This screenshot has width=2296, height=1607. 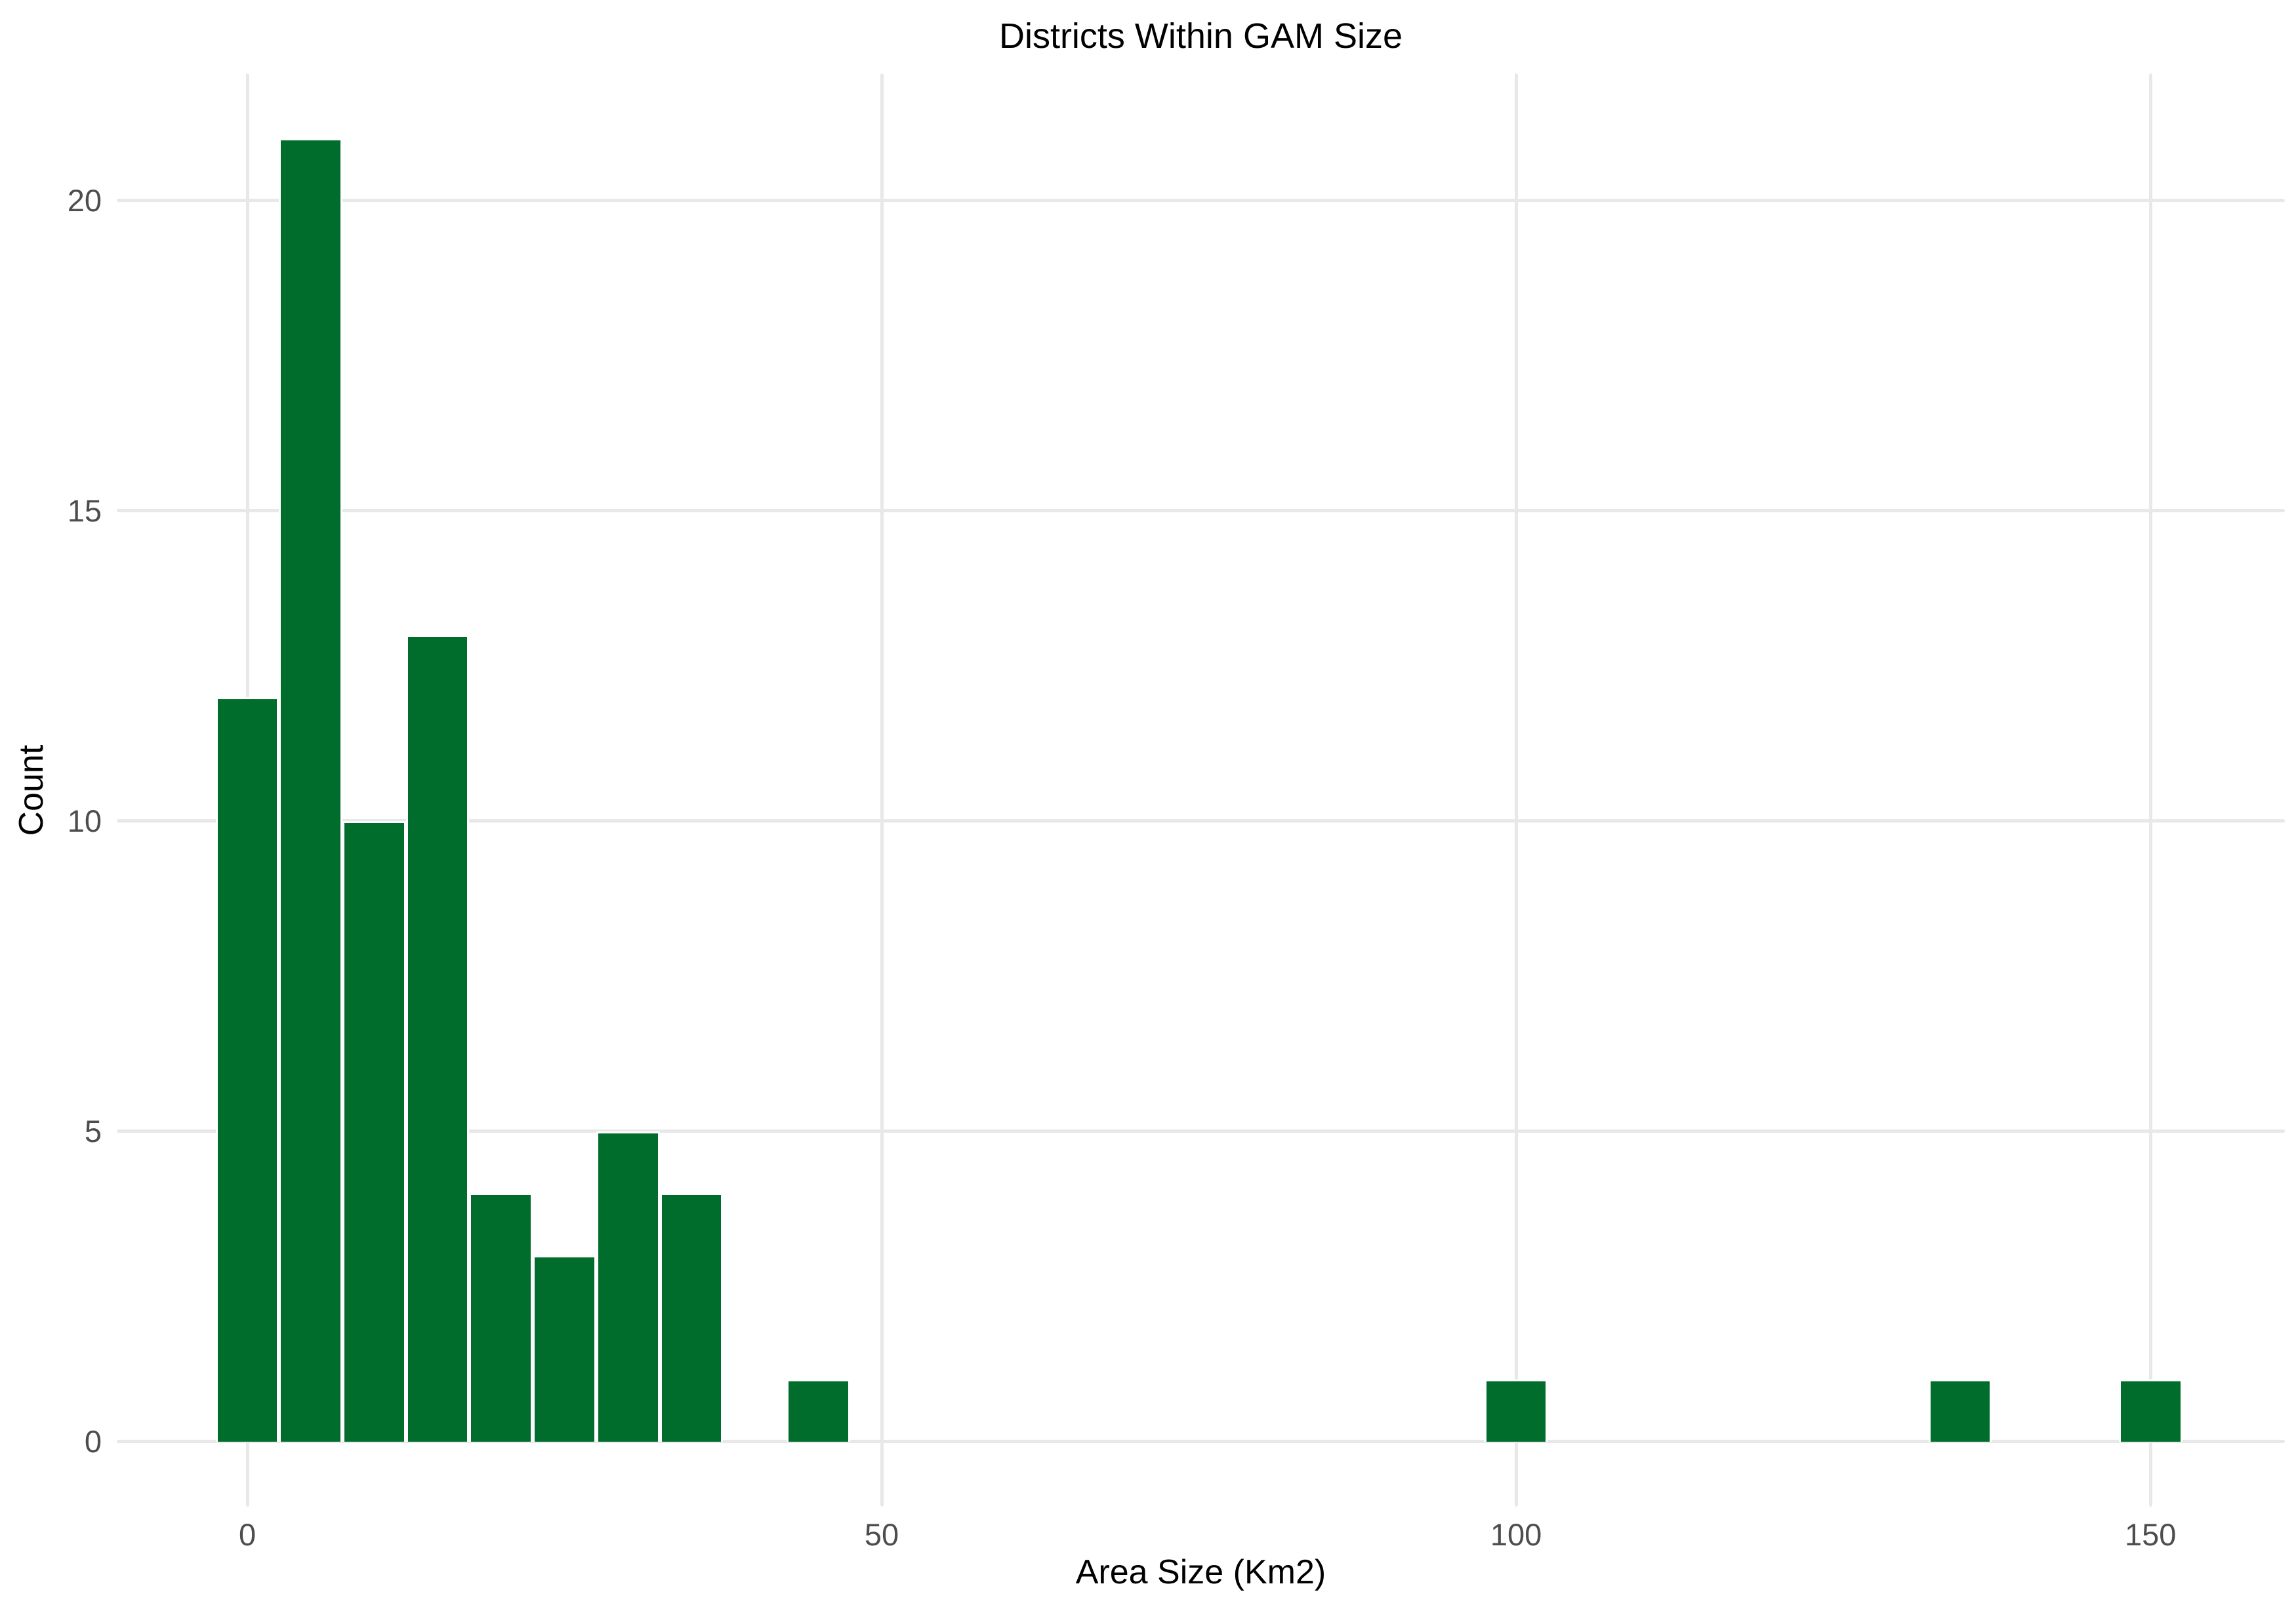 What do you see at coordinates (1200, 36) in the screenshot?
I see `chart-title: Districts Within GAM Size` at bounding box center [1200, 36].